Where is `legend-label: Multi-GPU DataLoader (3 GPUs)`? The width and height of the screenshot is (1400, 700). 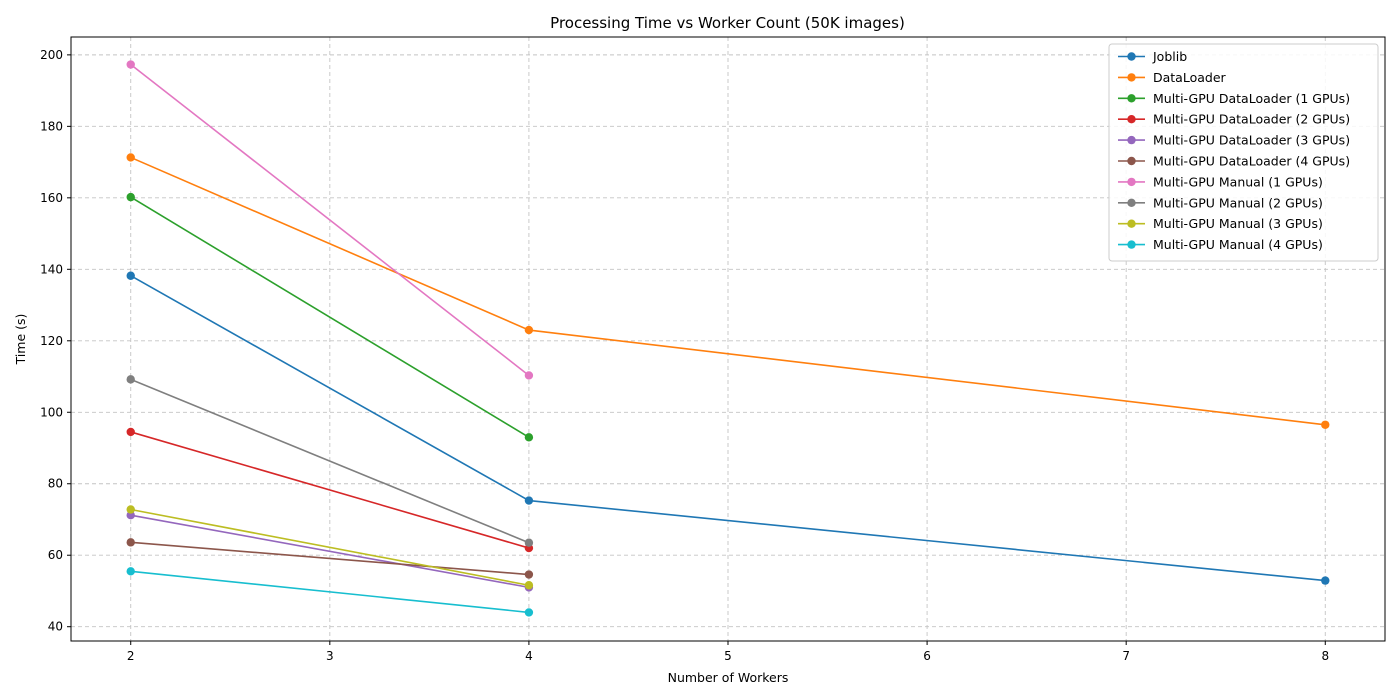
legend-label: Multi-GPU DataLoader (3 GPUs) is located at coordinates (1251, 140).